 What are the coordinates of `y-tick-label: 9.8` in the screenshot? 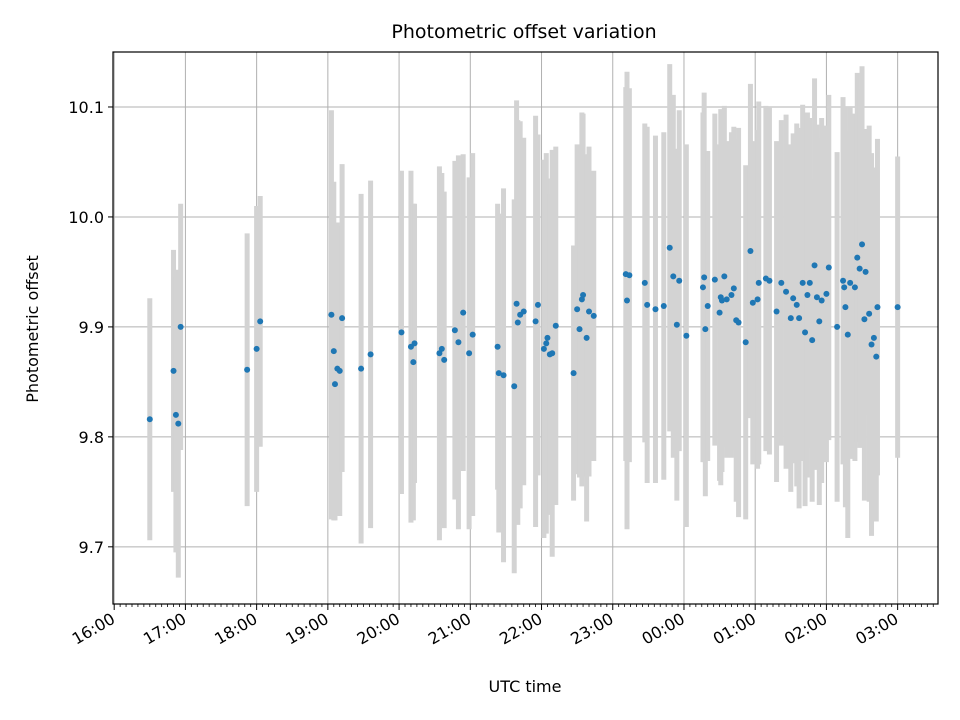 It's located at (91, 437).